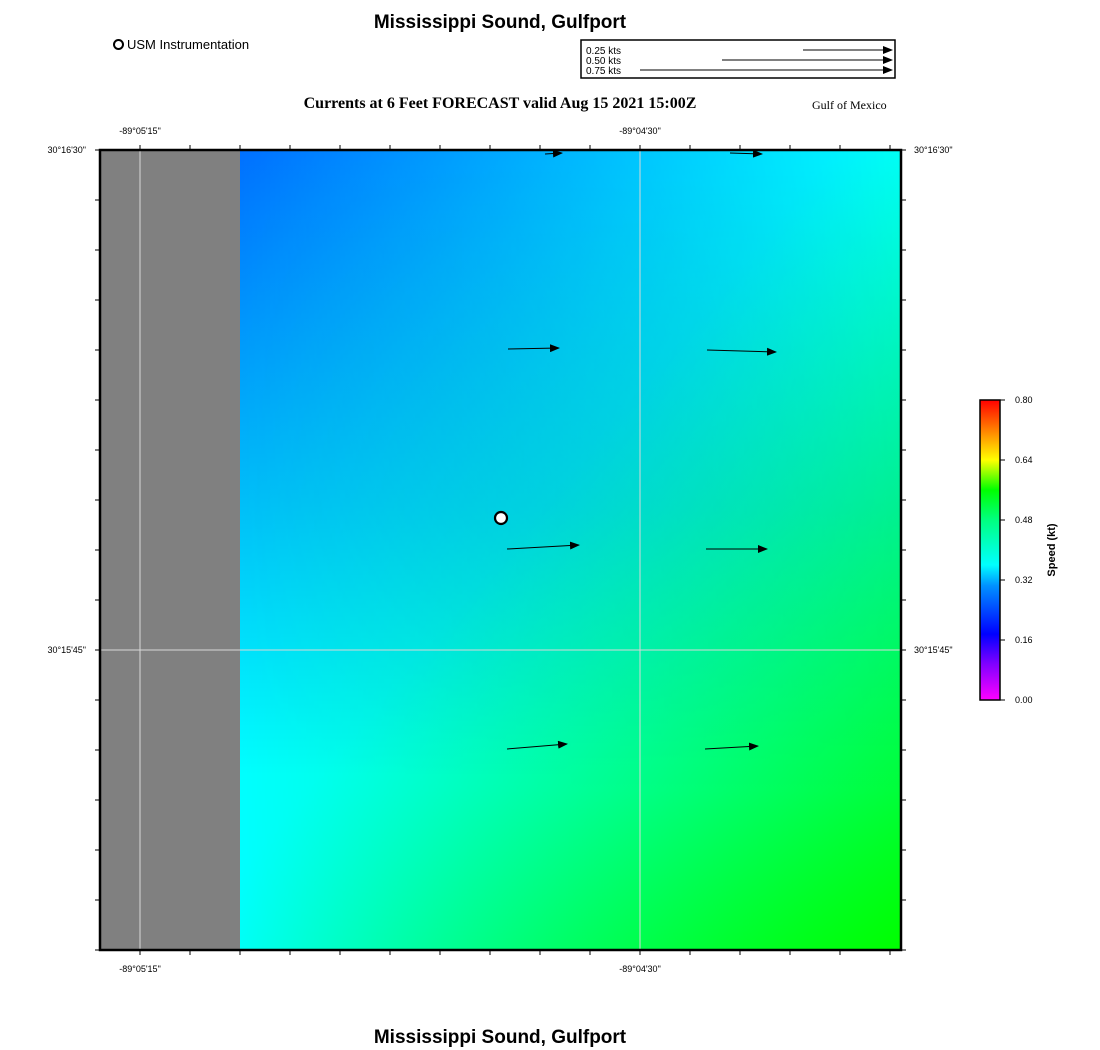 The image size is (1100, 1050). What do you see at coordinates (640, 131) in the screenshot?
I see `x-tick-top-2: -89°04'30"` at bounding box center [640, 131].